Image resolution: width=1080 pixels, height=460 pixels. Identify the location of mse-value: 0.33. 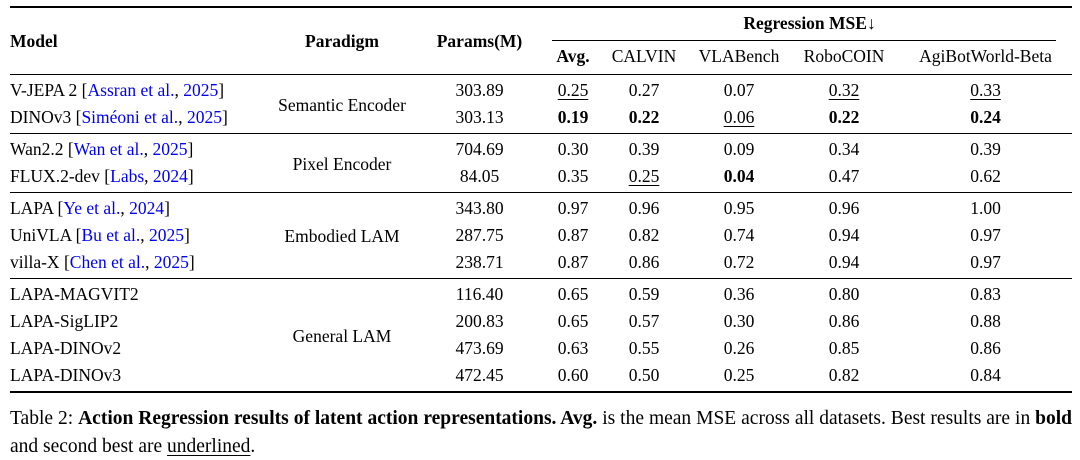
(985, 90).